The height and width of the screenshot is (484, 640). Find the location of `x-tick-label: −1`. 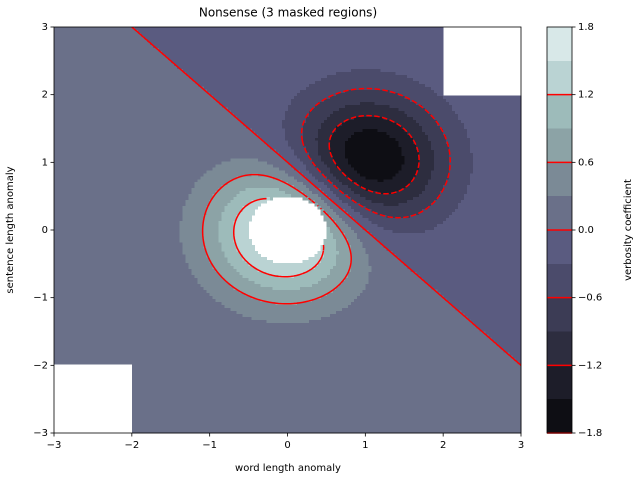

x-tick-label: −1 is located at coordinates (209, 445).